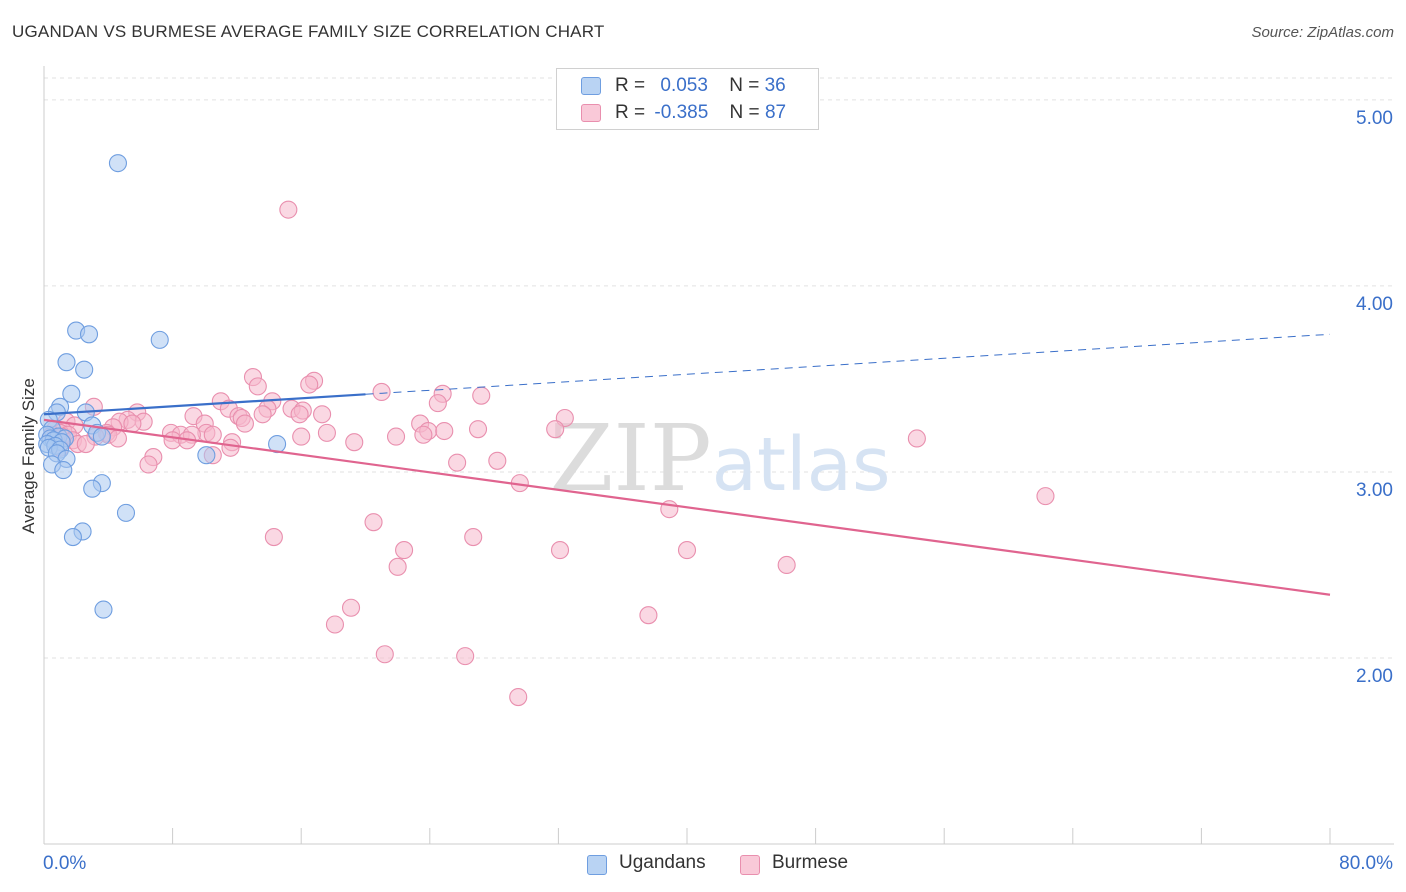 The image size is (1406, 892). I want to click on source-label: Source: ZipAtlas.com, so click(1322, 32).